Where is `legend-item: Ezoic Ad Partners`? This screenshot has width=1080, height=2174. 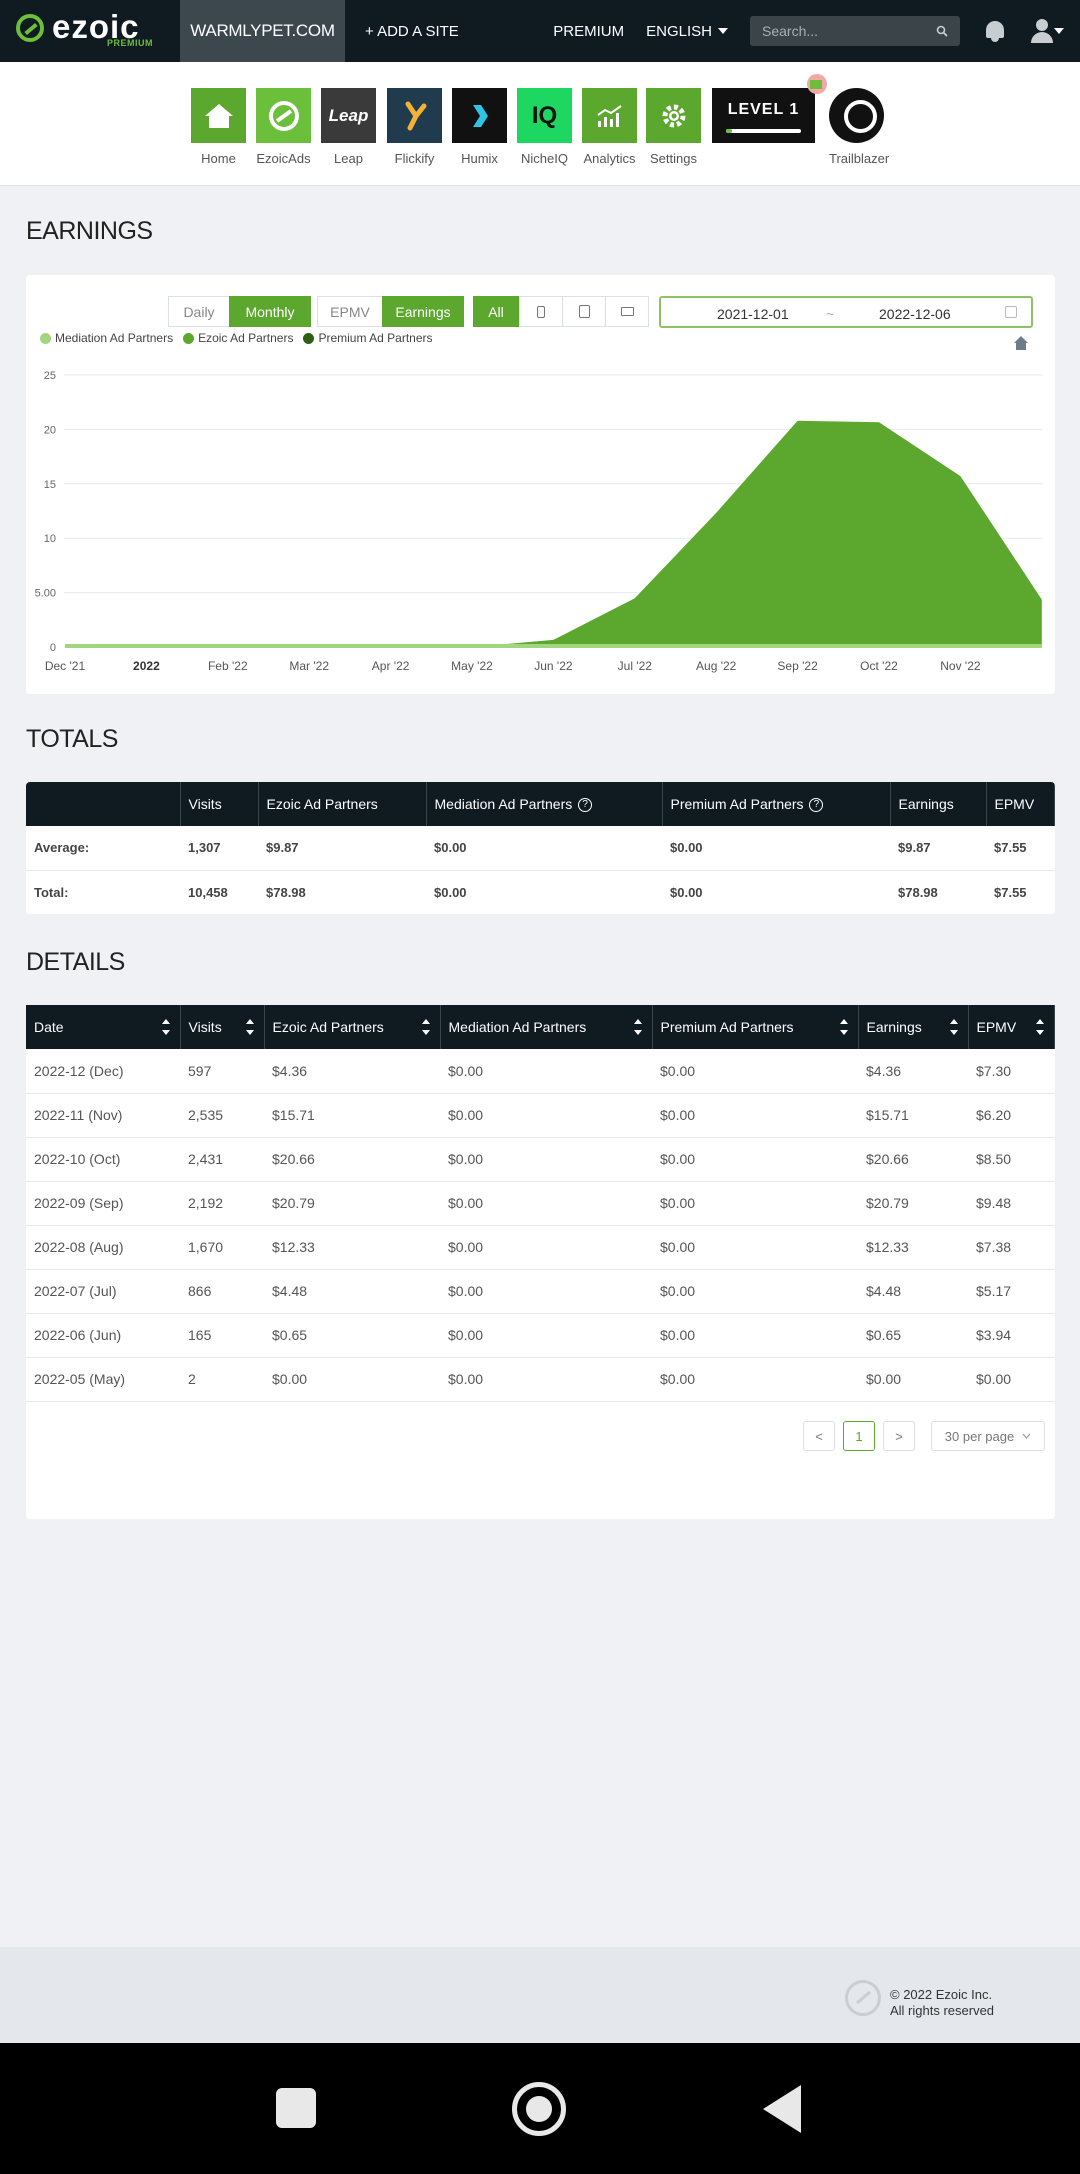 legend-item: Ezoic Ad Partners is located at coordinates (238, 338).